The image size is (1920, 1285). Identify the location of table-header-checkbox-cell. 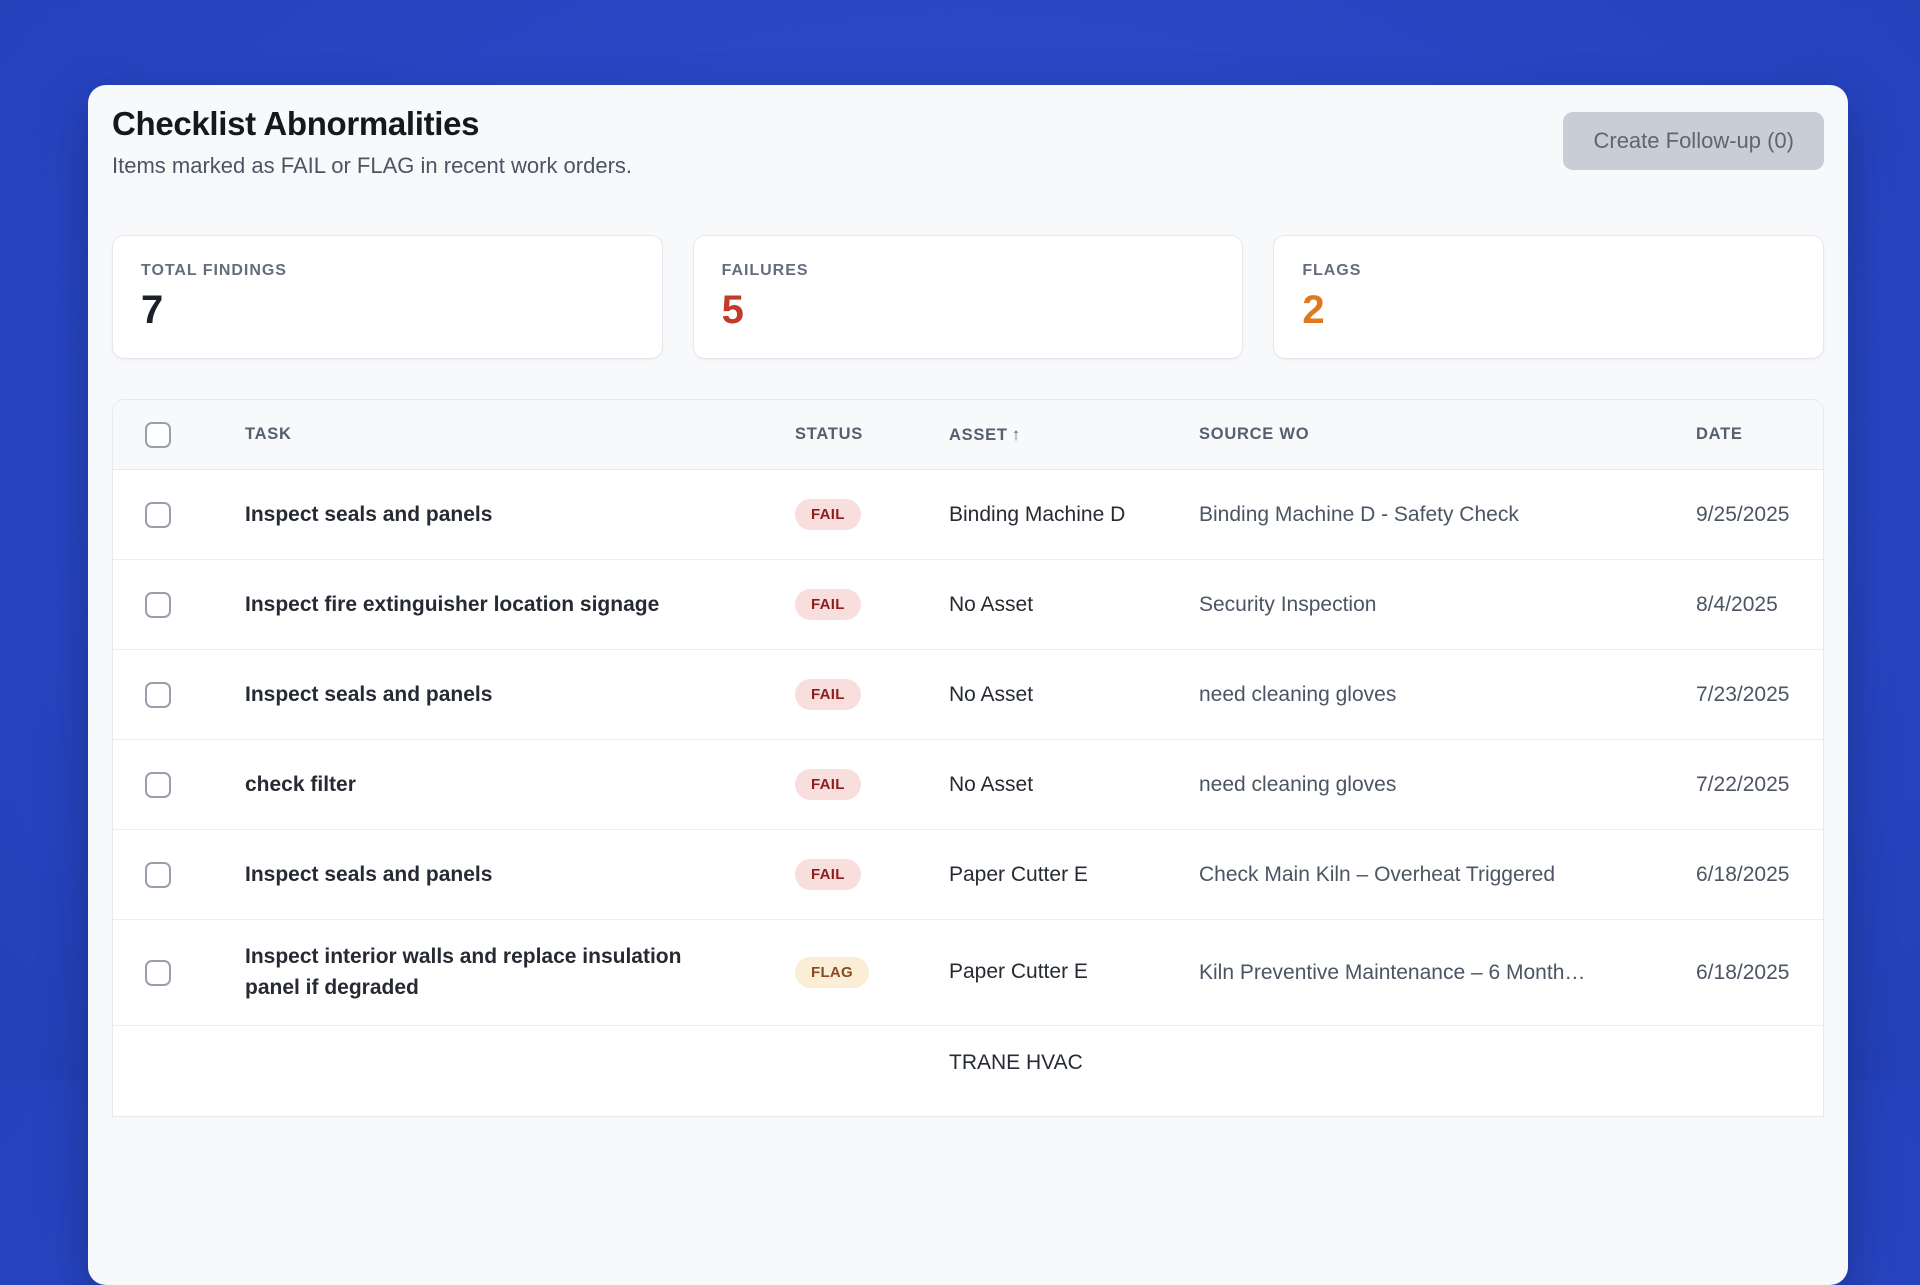
(162, 434).